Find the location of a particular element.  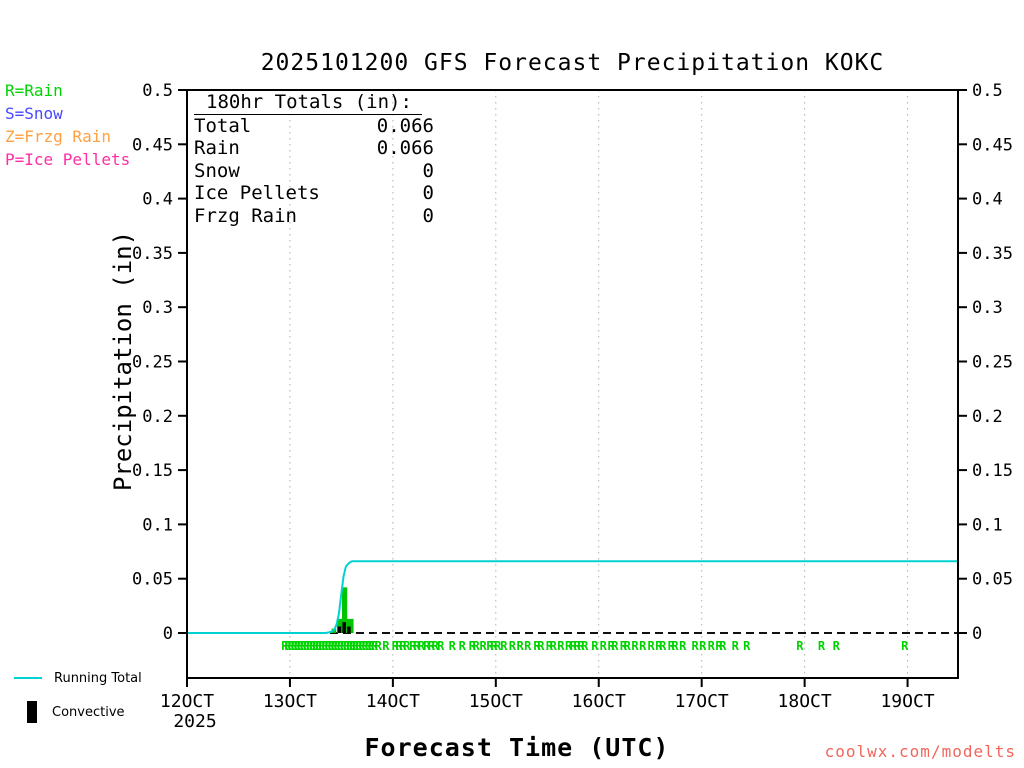

totals-label: Snow is located at coordinates (217, 170).